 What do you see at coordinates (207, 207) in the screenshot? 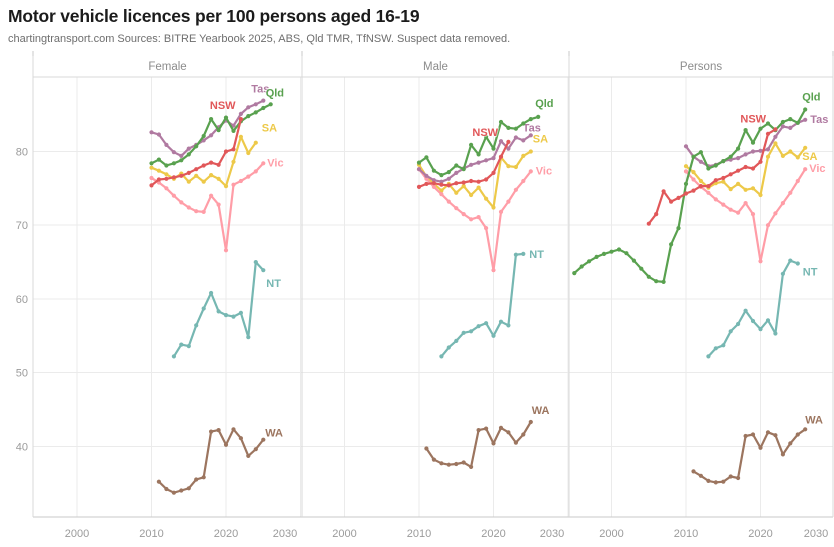
I see `series-line-vic` at bounding box center [207, 207].